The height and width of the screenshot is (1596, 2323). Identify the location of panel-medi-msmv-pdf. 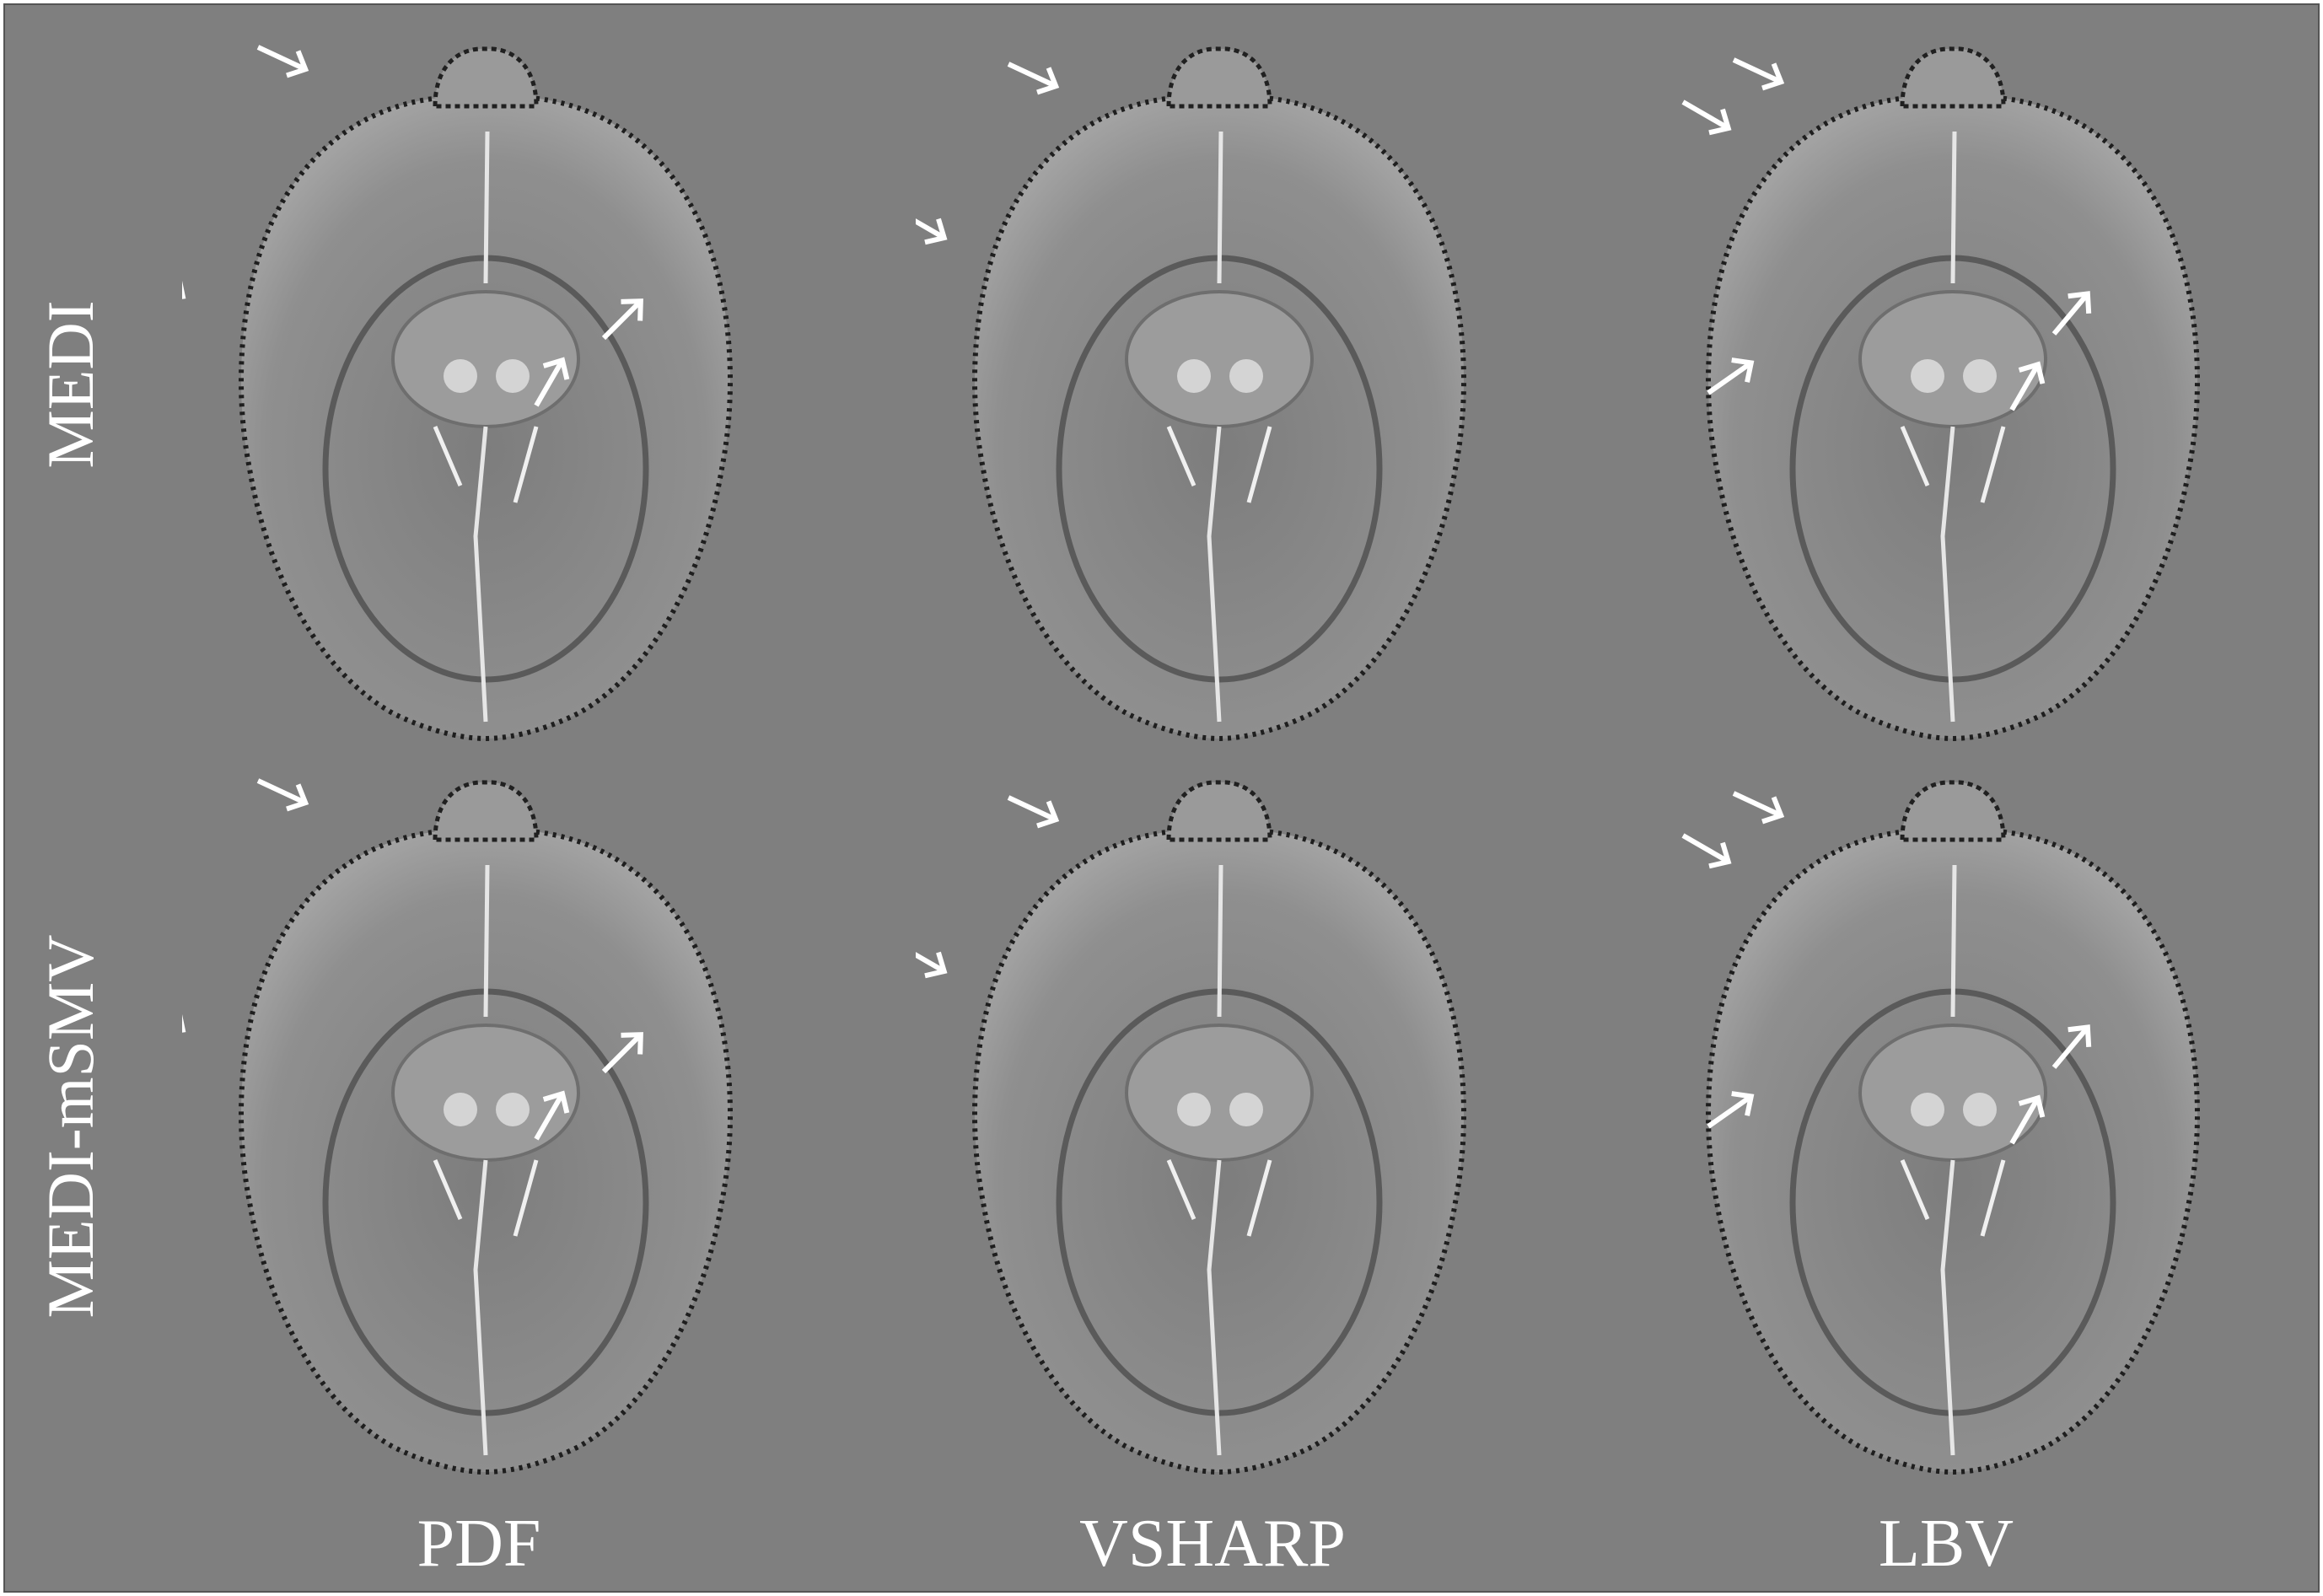
(486, 1127).